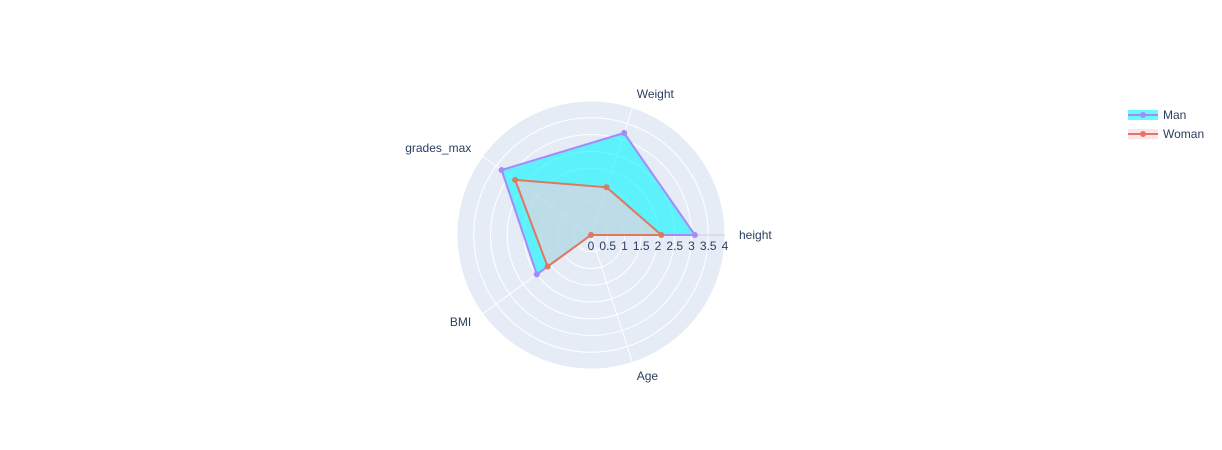  I want to click on axis-label-height: height, so click(755, 235).